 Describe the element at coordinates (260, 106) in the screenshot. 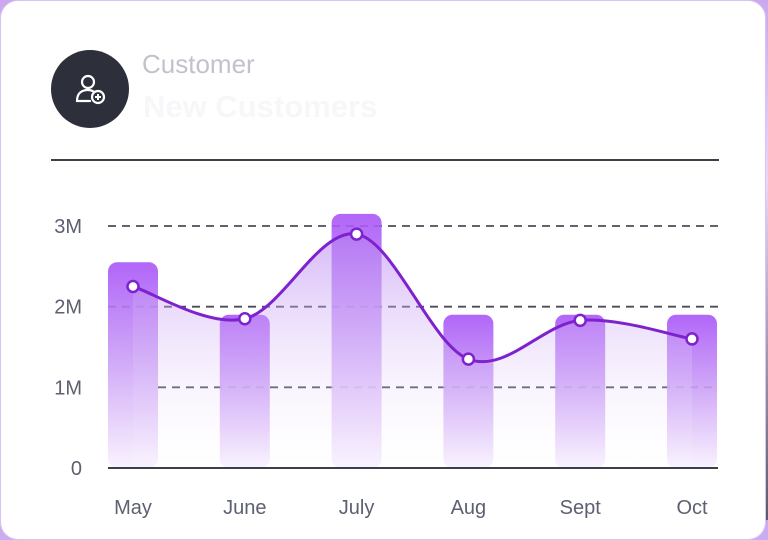

I see `card-title: New Customers` at that location.